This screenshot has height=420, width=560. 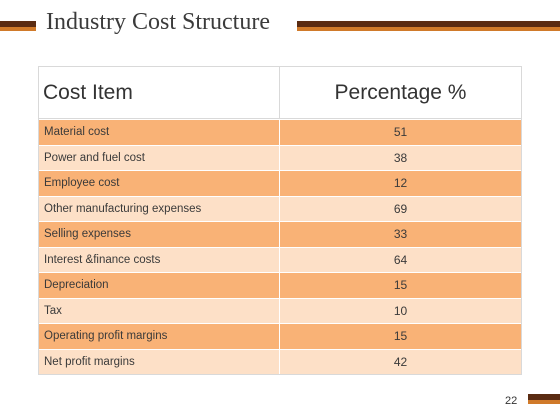 What do you see at coordinates (18, 26) in the screenshot?
I see `title-accent-bar-left` at bounding box center [18, 26].